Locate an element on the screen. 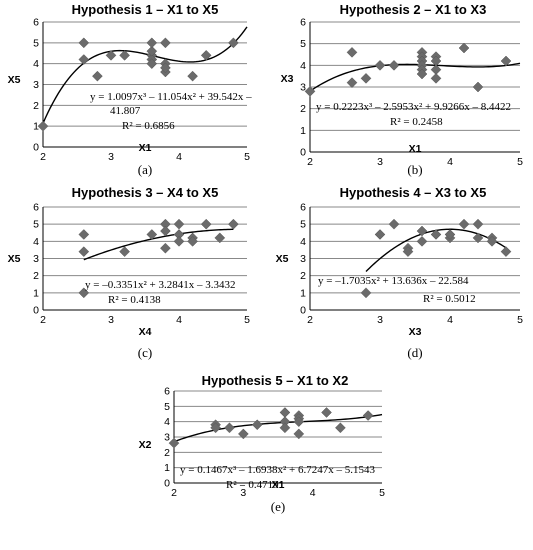 The height and width of the screenshot is (550, 533). trendline-equation-continued: 41.807 is located at coordinates (125, 111).